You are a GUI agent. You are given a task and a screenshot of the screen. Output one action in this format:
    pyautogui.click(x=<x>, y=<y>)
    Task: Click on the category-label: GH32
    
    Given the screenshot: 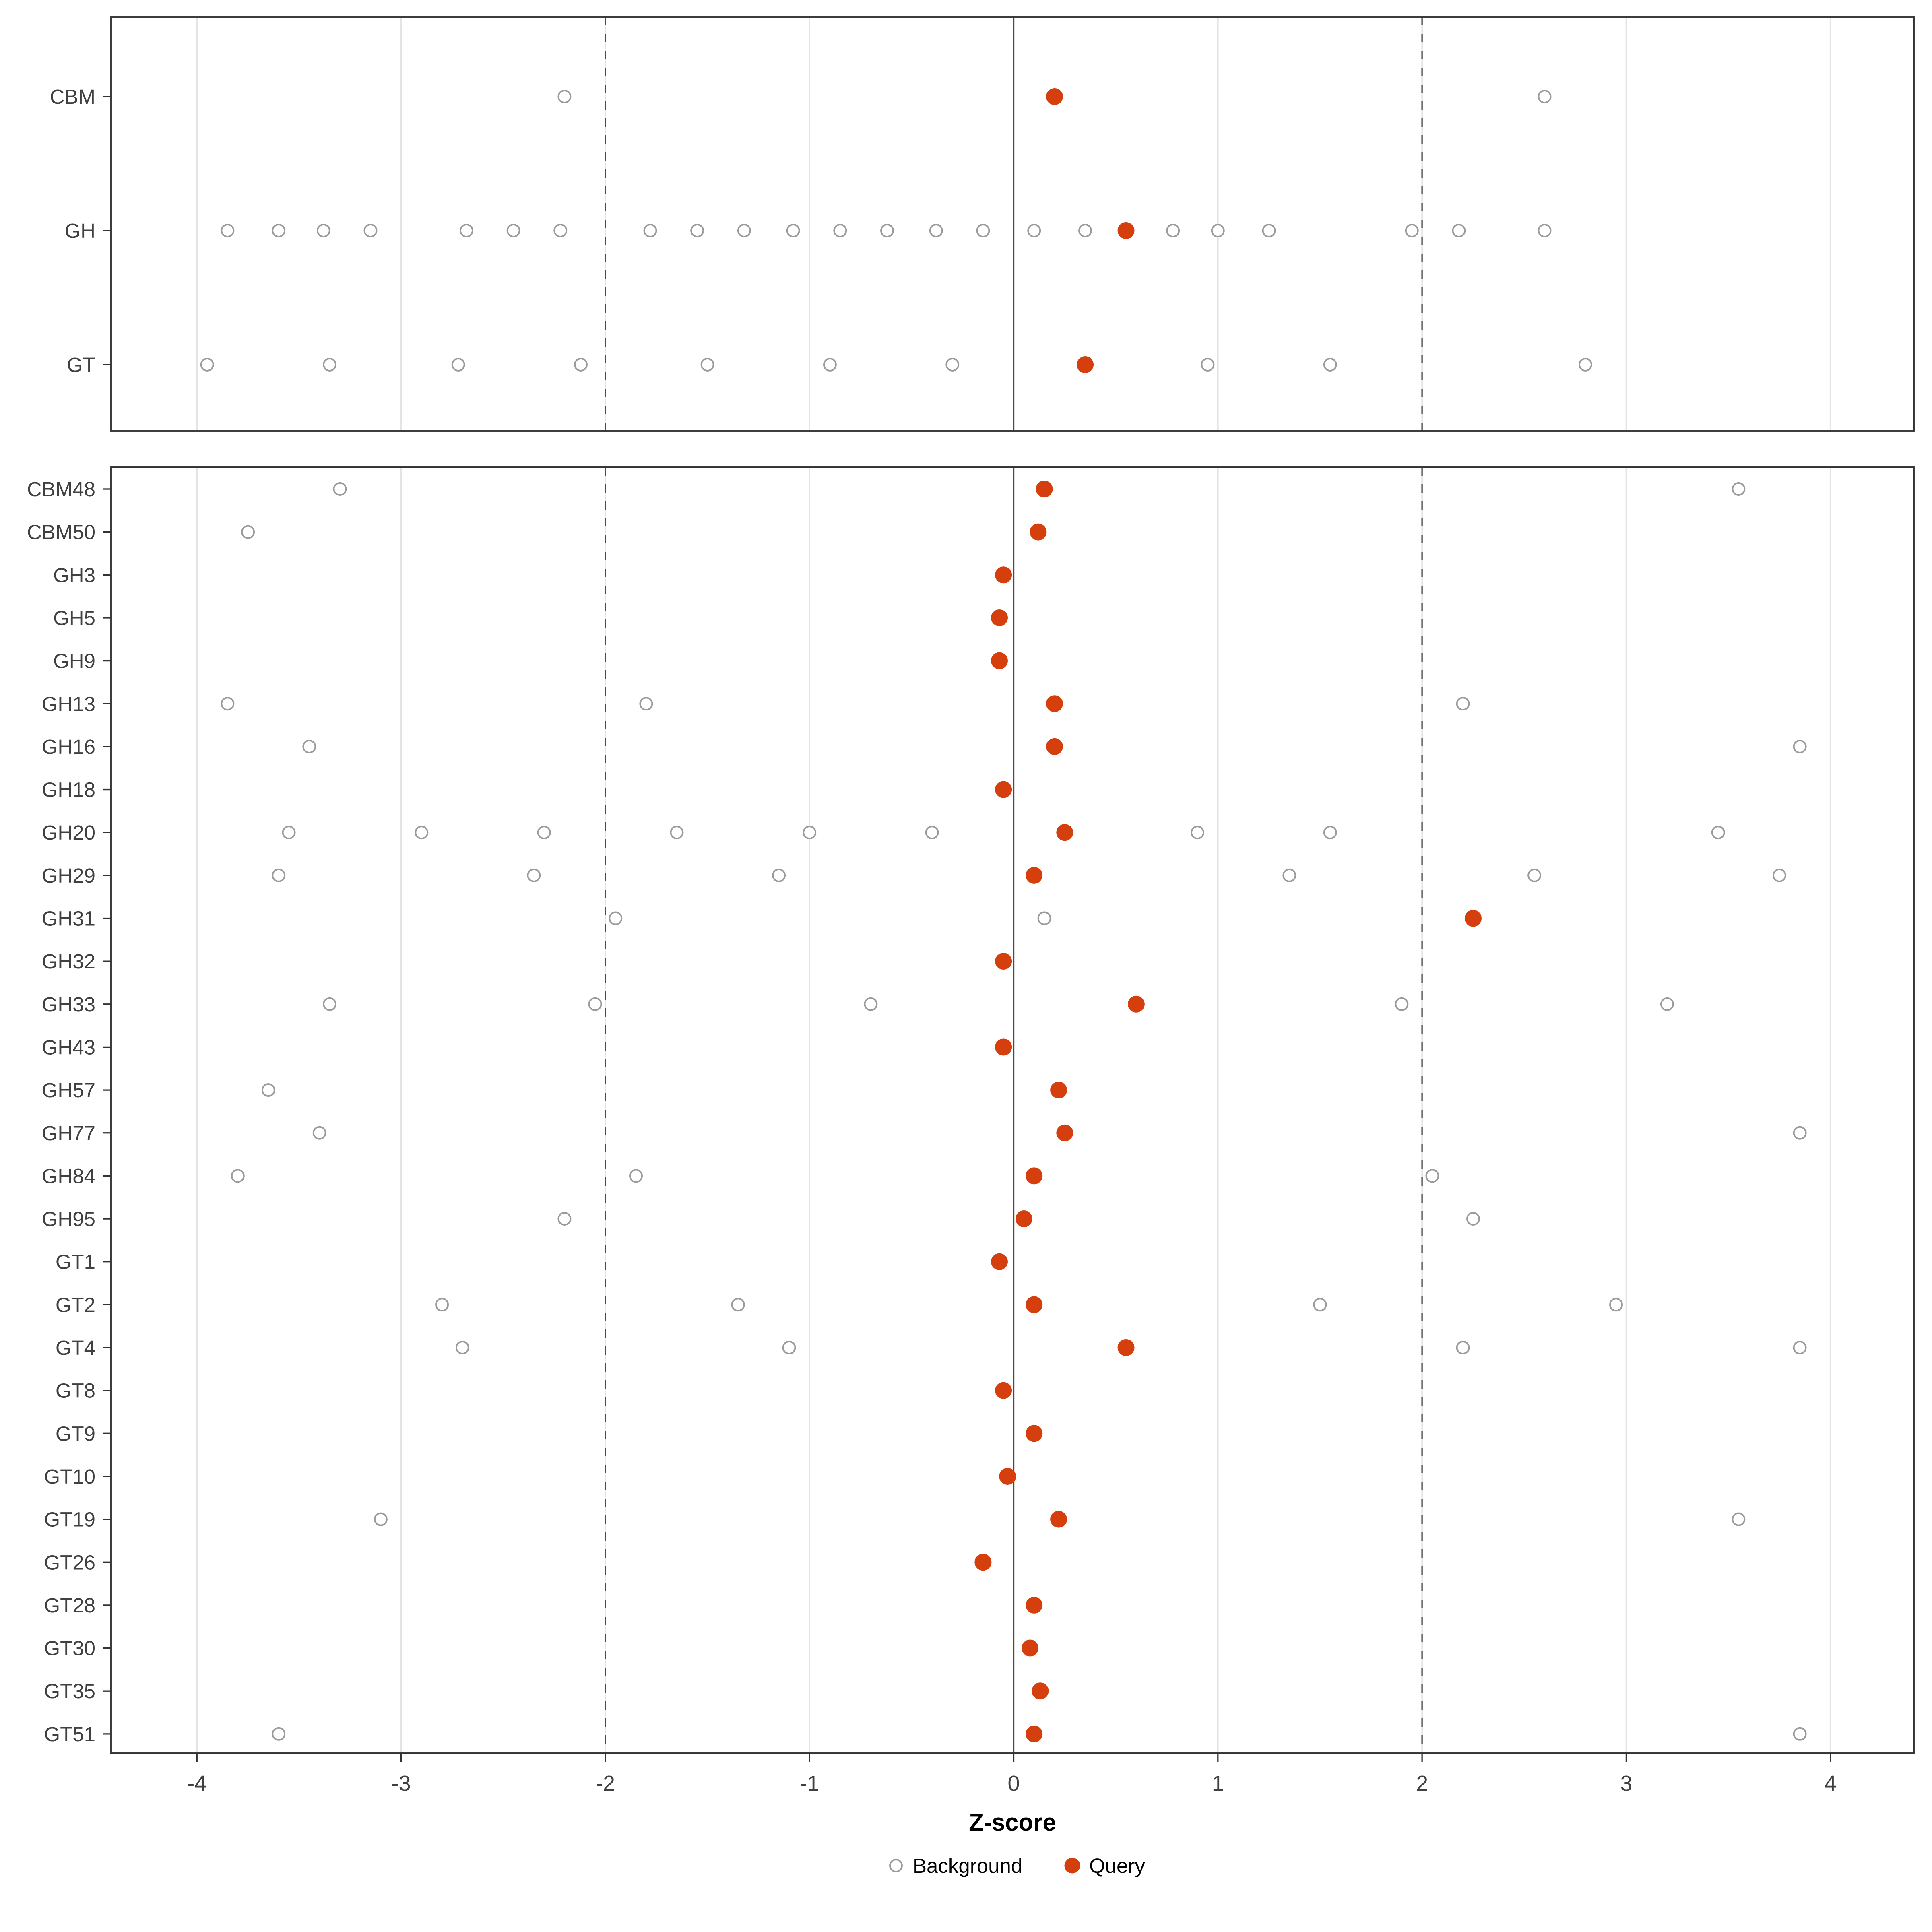 What is the action you would take?
    pyautogui.click(x=68, y=961)
    